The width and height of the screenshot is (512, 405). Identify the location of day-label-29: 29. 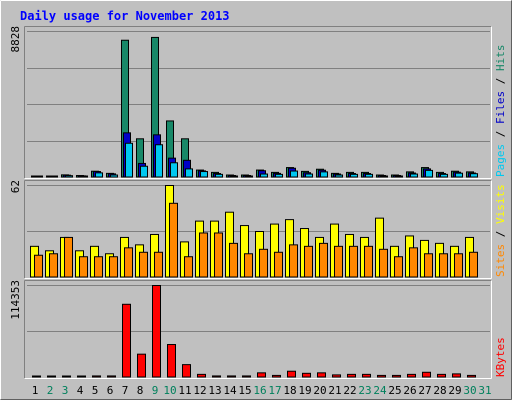
(454, 390).